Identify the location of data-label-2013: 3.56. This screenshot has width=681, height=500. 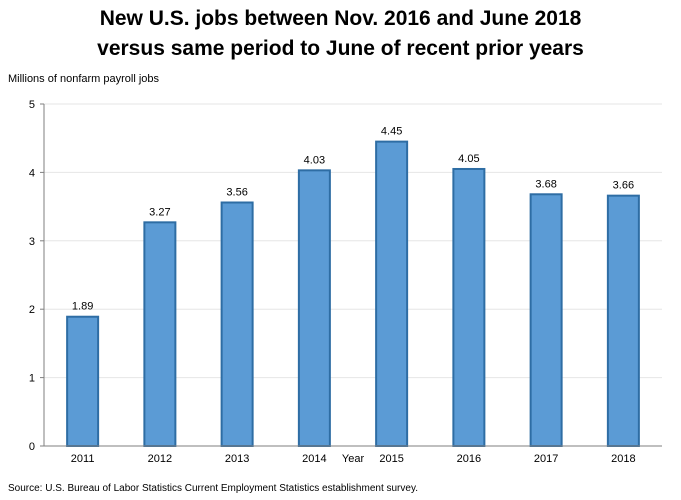
(236, 192).